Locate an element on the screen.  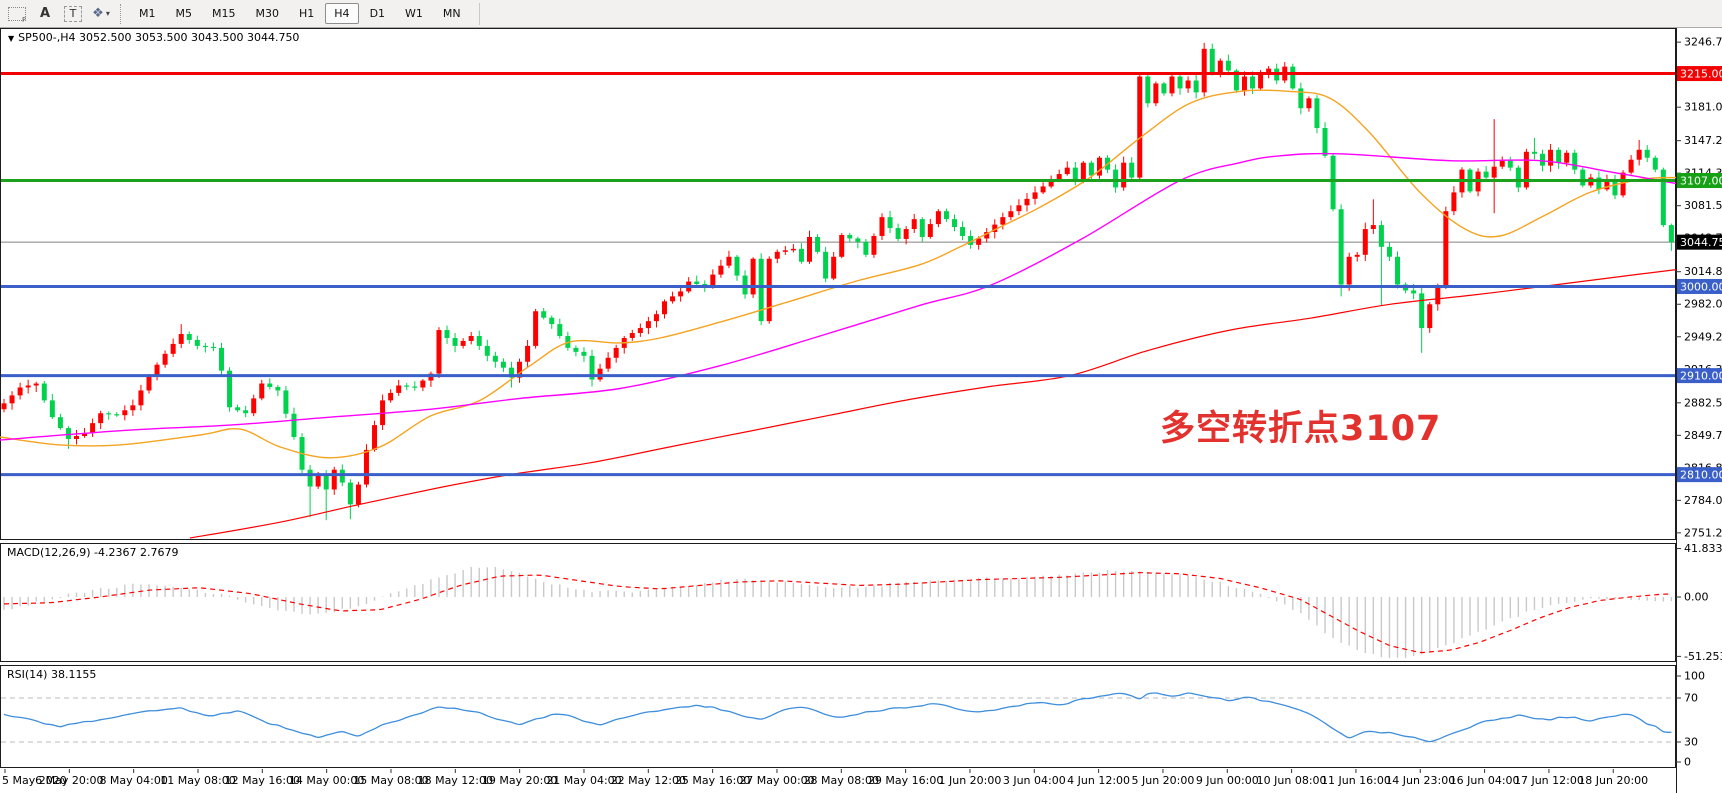
svg-text: 6 May 20:00 is located at coordinates (69, 780).